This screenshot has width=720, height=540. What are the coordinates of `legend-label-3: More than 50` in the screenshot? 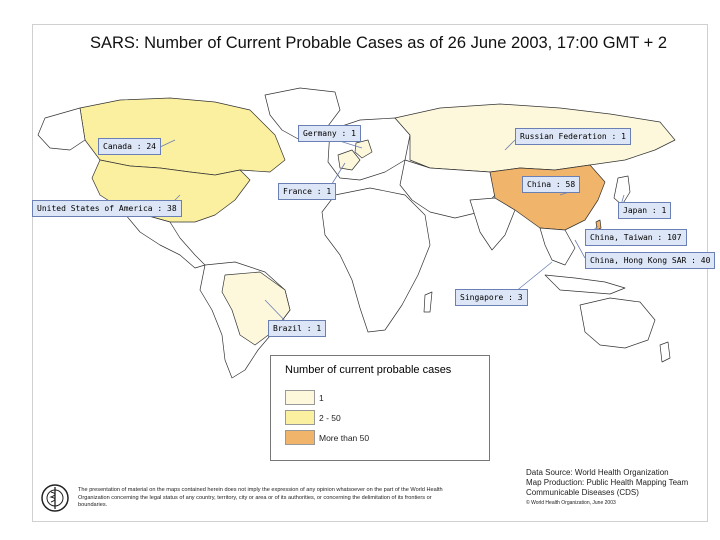 It's located at (344, 437).